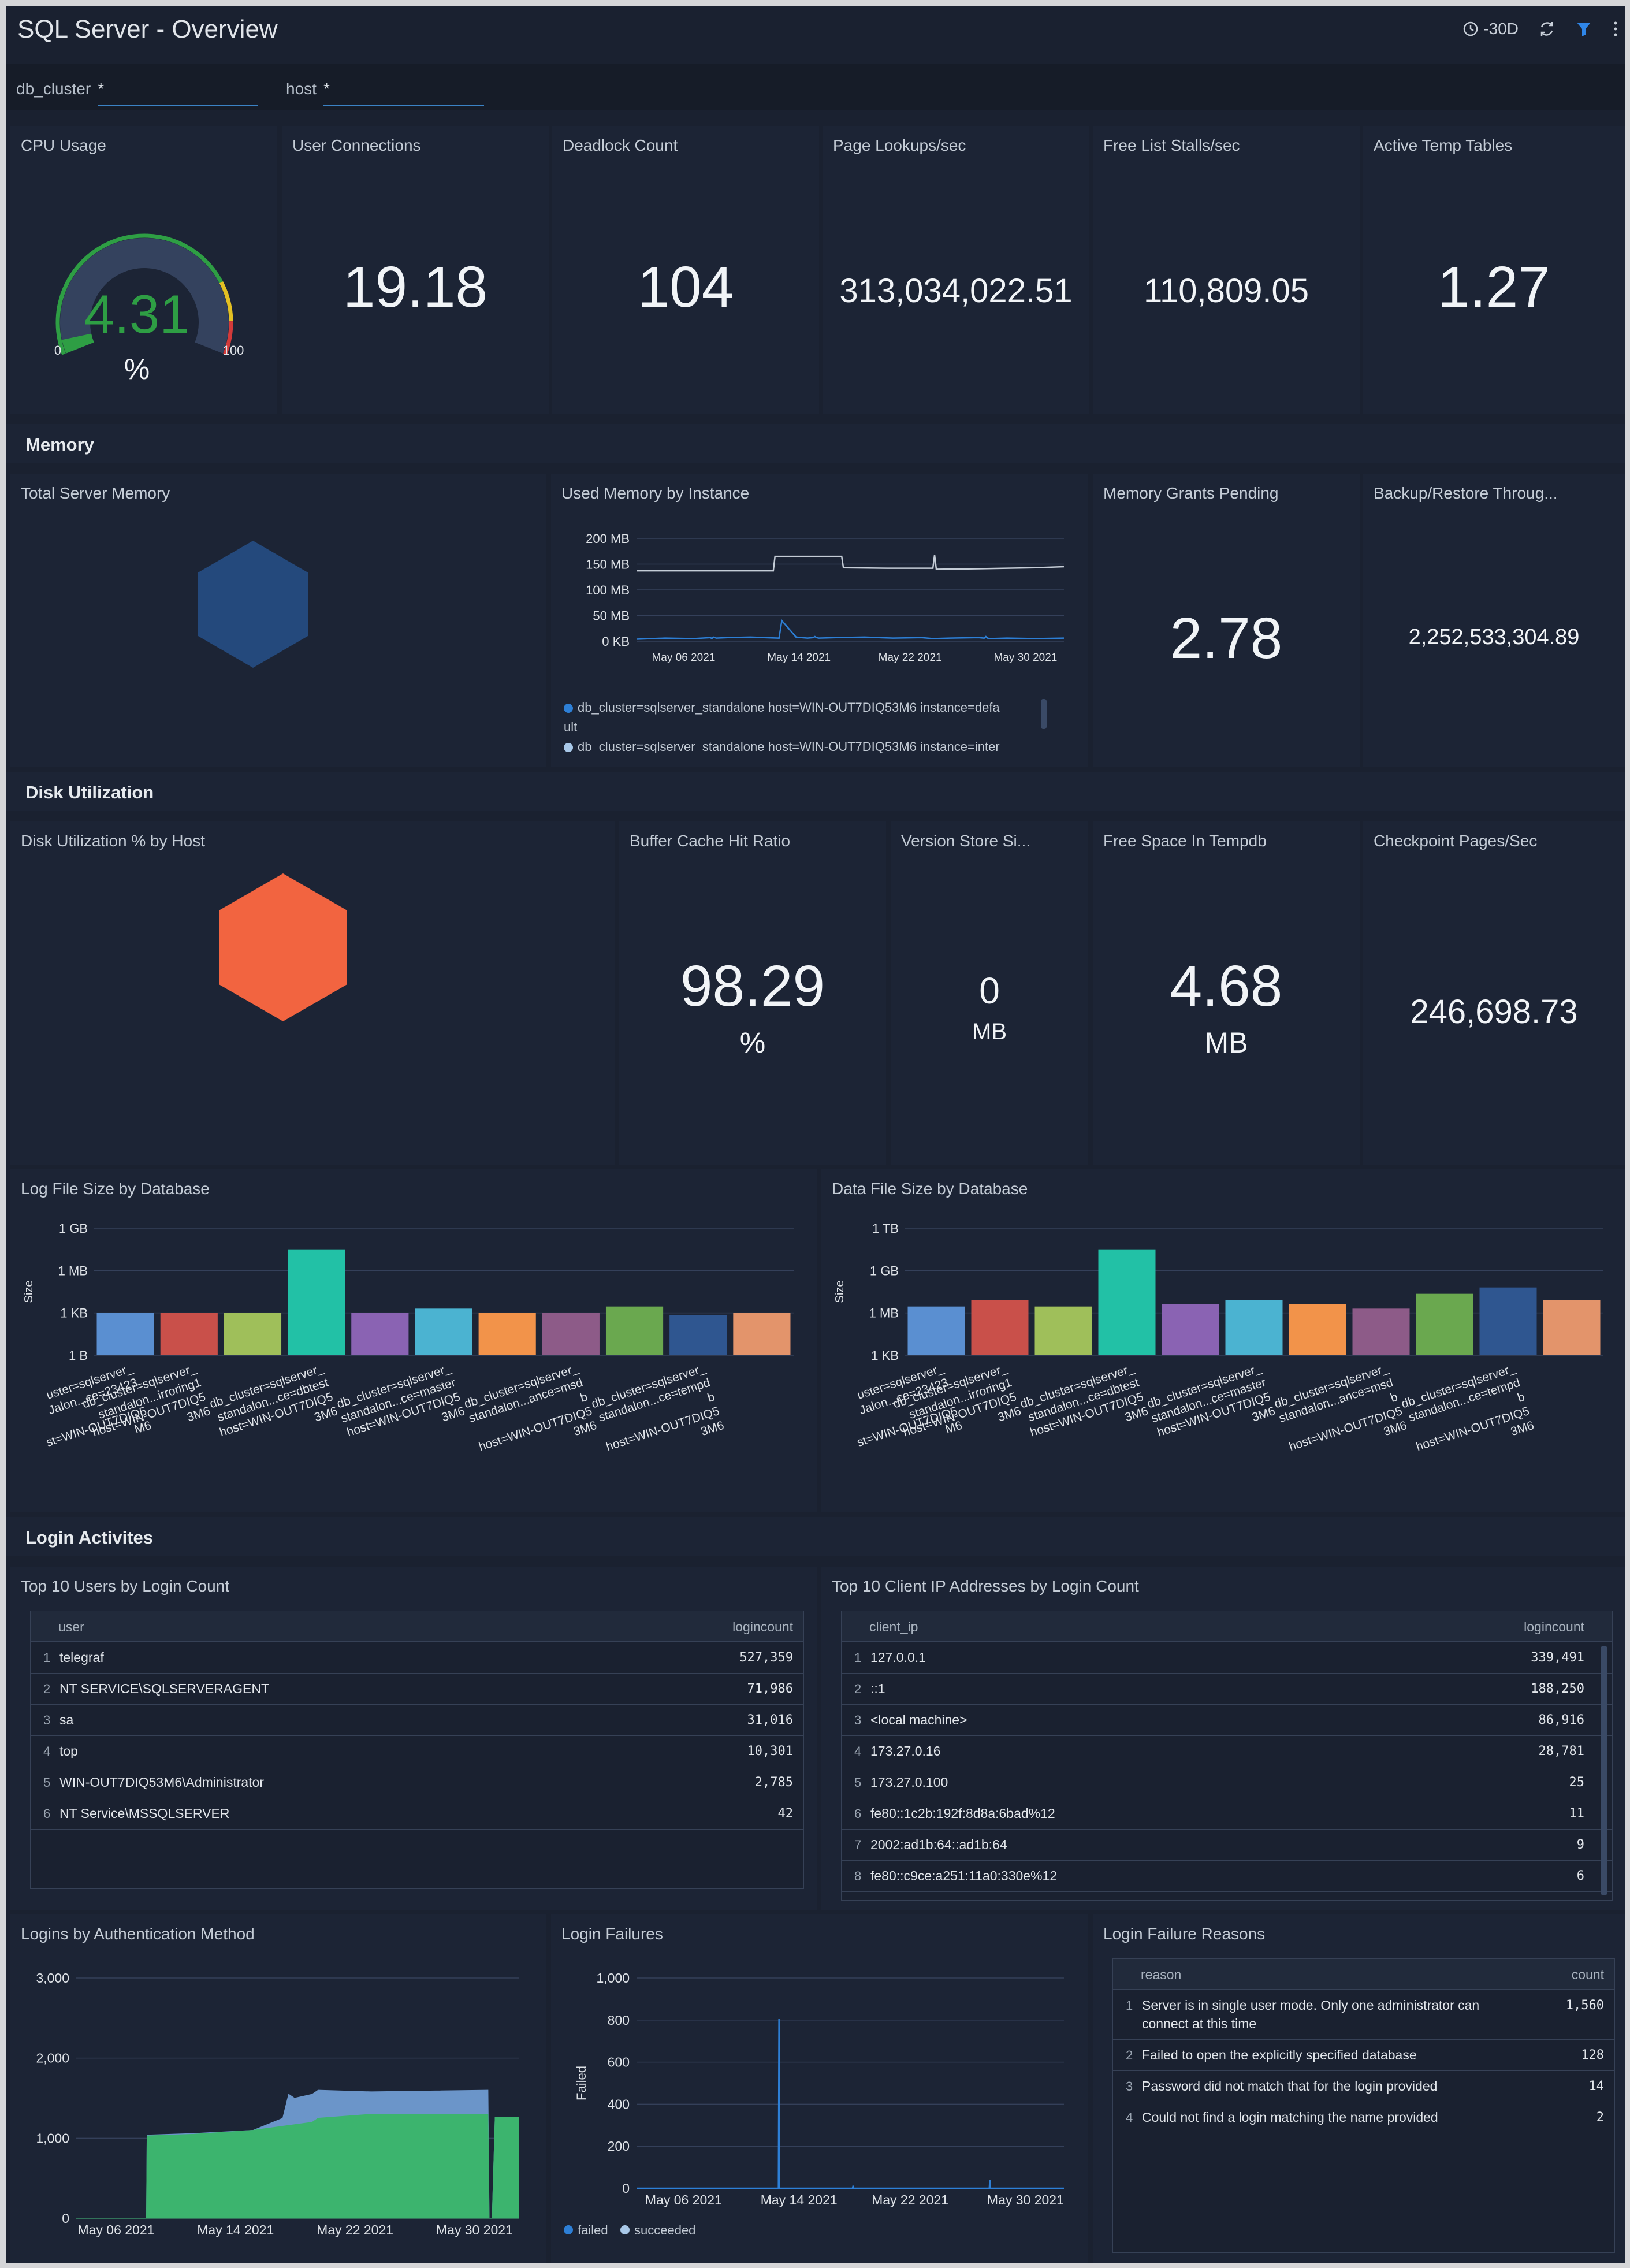 The height and width of the screenshot is (2268, 1630). What do you see at coordinates (60, 444) in the screenshot?
I see `section-title: Memory` at bounding box center [60, 444].